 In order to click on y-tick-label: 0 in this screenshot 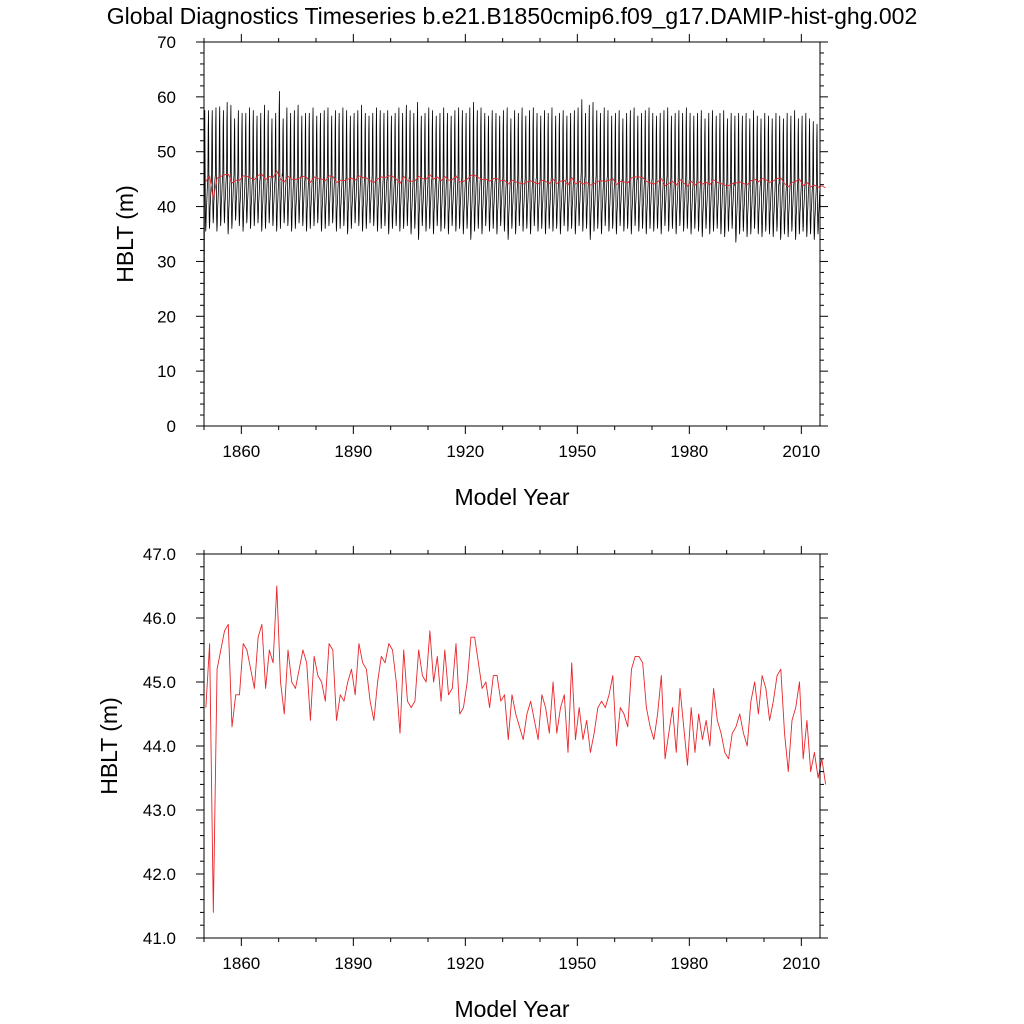, I will do `click(171, 426)`.